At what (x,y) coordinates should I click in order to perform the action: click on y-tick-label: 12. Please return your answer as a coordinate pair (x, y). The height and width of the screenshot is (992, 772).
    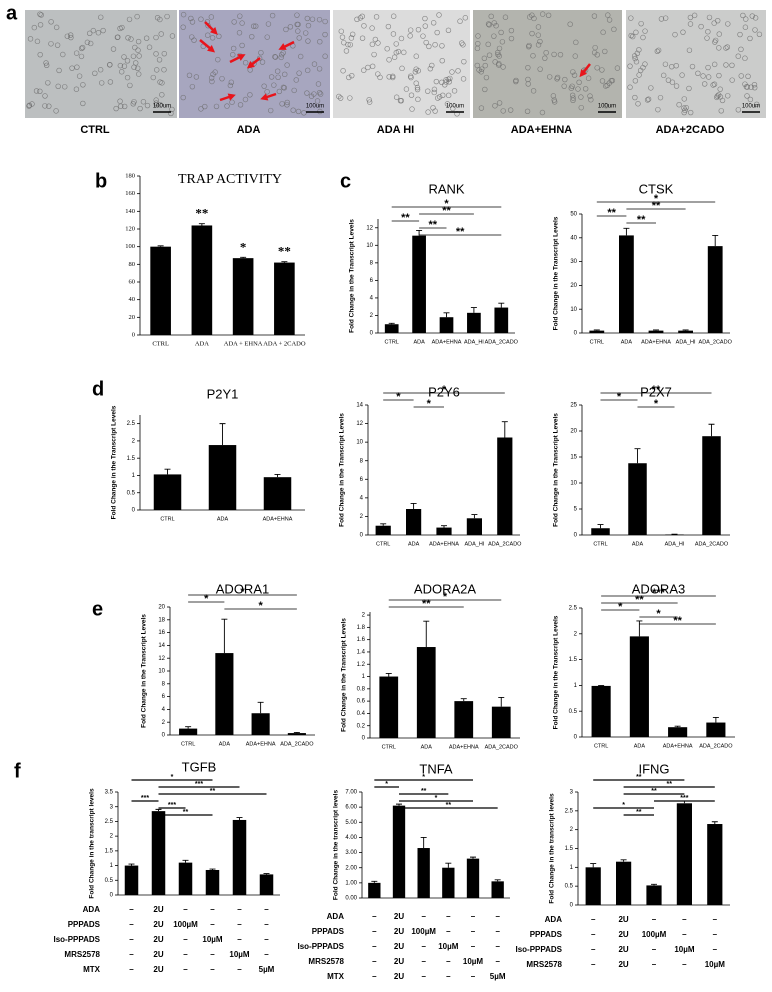
    Looking at the image, I should click on (359, 424).